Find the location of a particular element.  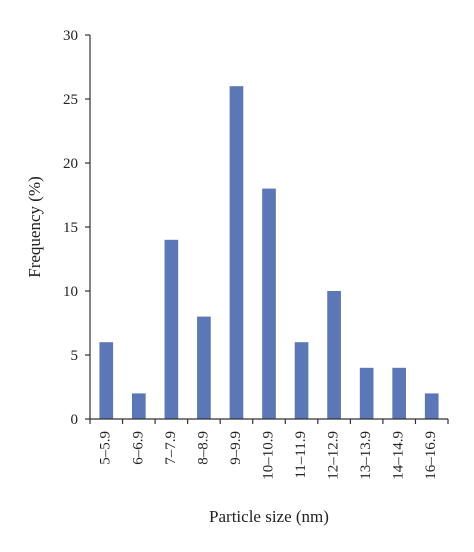

y-tick-label: 5 is located at coordinates (75, 356).